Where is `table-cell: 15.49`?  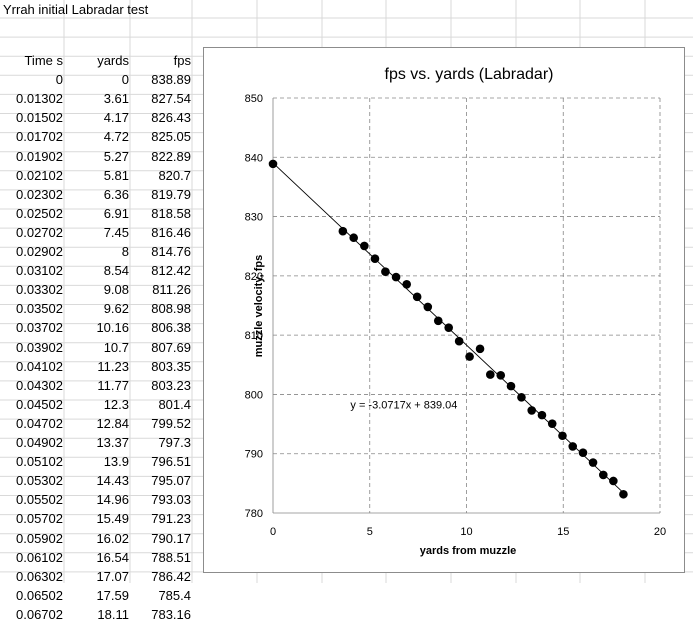 table-cell: 15.49 is located at coordinates (112, 519).